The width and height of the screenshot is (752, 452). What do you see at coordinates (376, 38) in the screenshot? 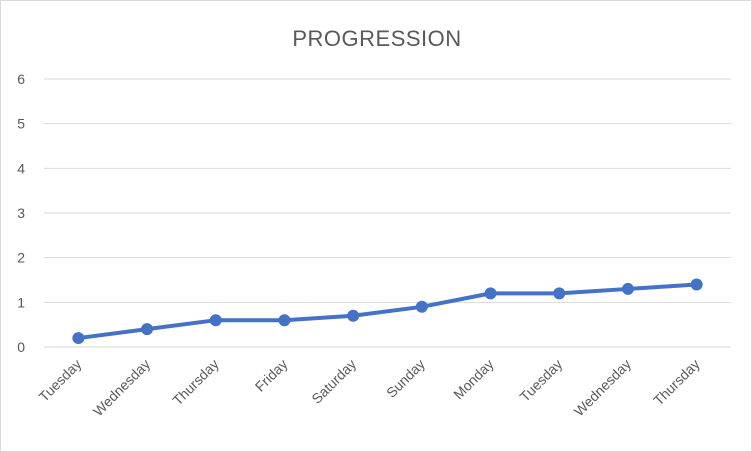
I see `chart-title: PROGRESSION` at bounding box center [376, 38].